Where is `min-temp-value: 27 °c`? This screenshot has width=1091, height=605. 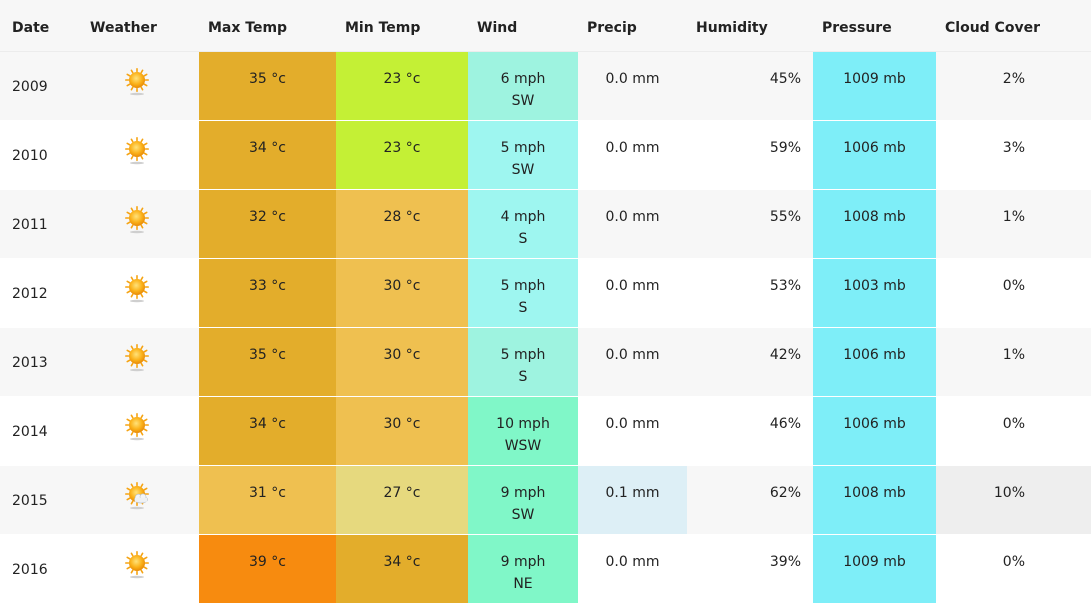 min-temp-value: 27 °c is located at coordinates (402, 493).